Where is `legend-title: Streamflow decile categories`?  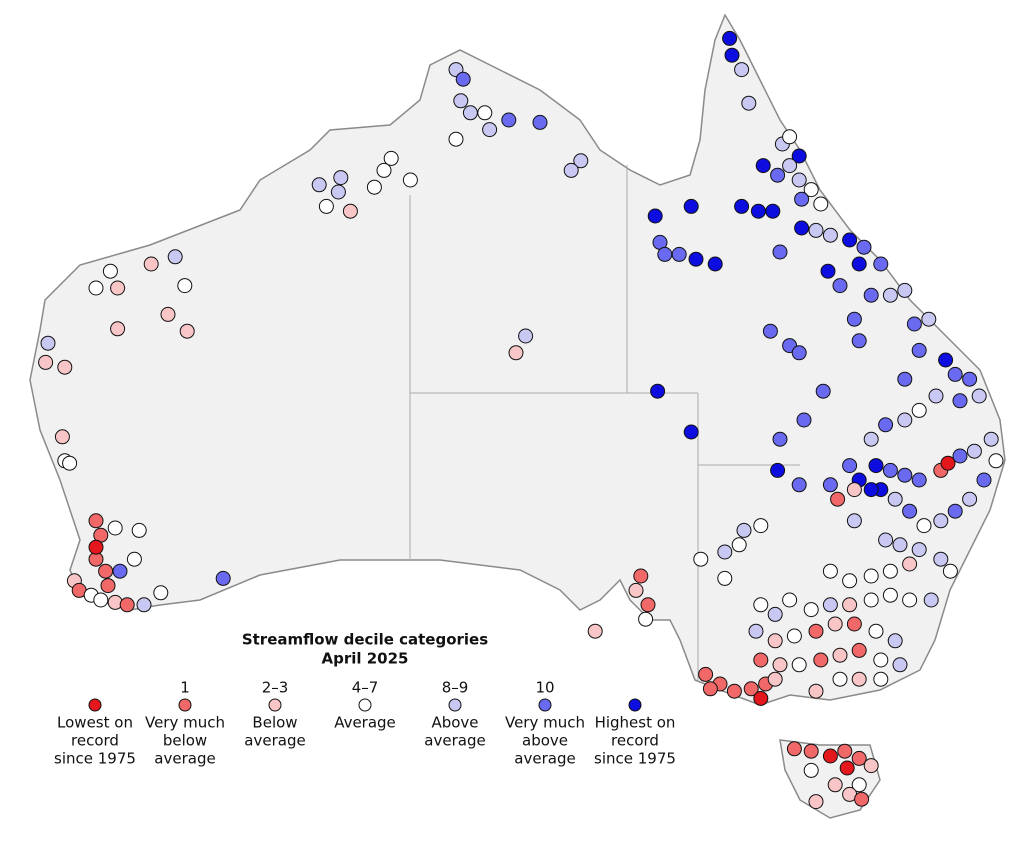 legend-title: Streamflow decile categories is located at coordinates (365, 640).